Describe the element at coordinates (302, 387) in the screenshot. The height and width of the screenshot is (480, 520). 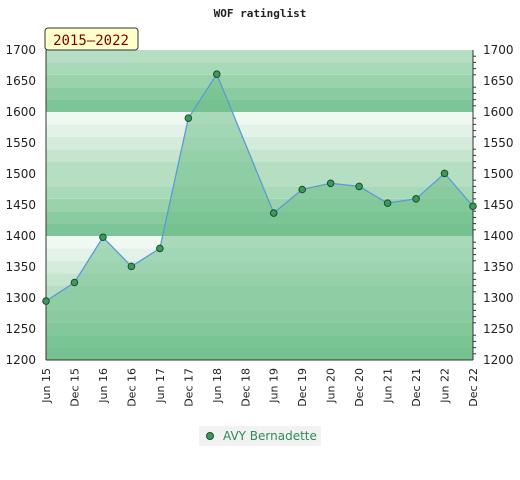
I see `x-tick-label: Dec 19` at that location.